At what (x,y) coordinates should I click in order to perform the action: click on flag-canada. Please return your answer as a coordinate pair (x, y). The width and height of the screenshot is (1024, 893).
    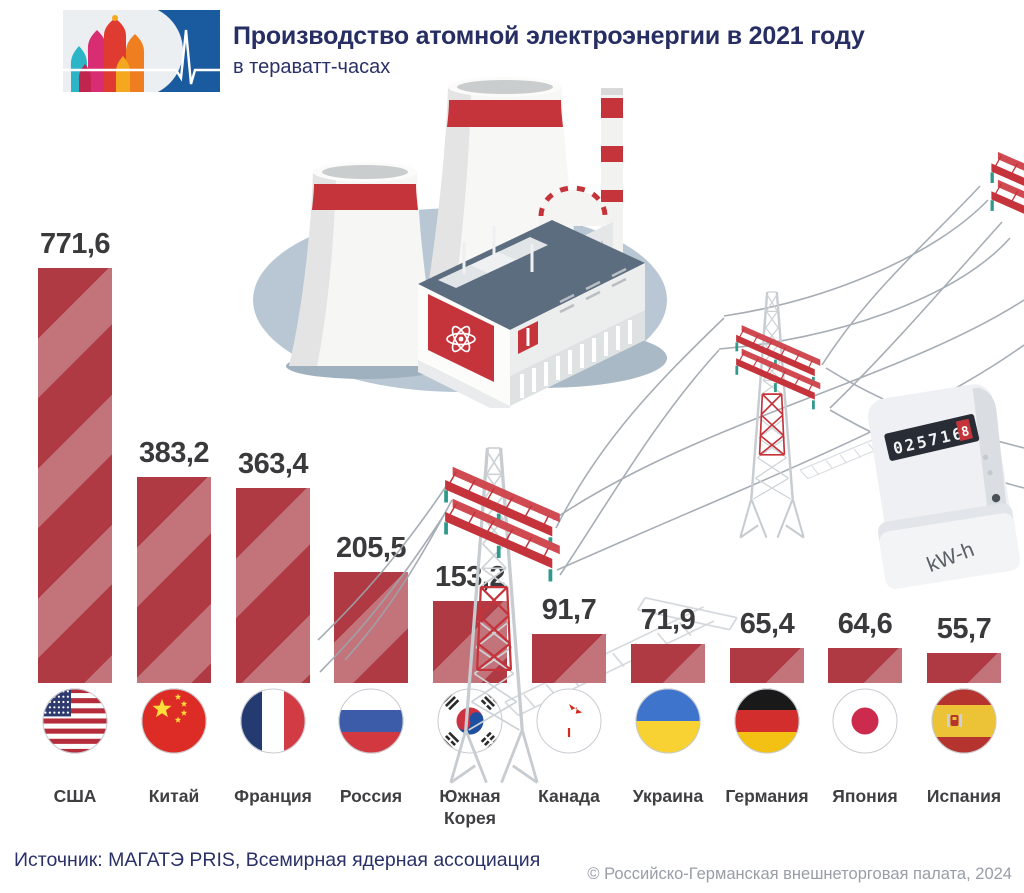
    Looking at the image, I should click on (569, 721).